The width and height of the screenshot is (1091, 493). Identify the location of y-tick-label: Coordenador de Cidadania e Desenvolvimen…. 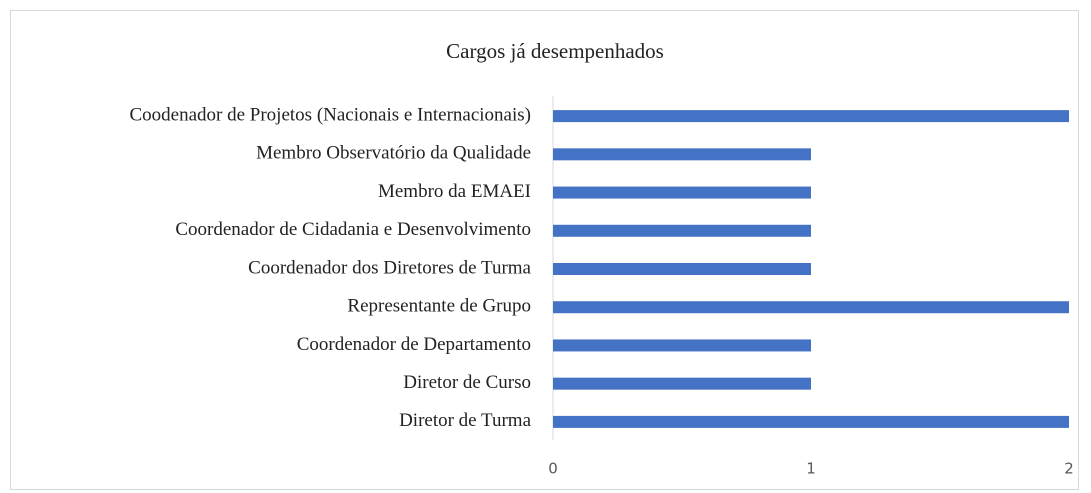
(353, 229).